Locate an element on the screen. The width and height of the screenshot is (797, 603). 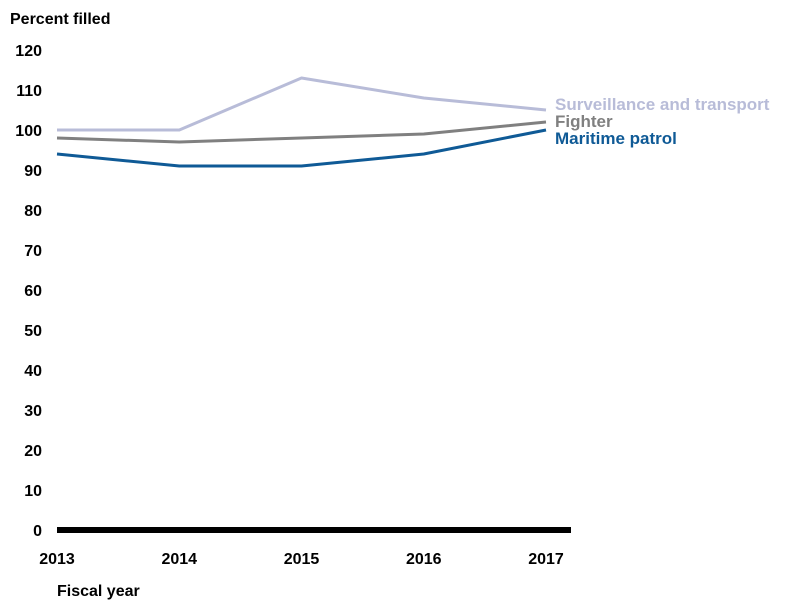
x-tick-label: 2016 is located at coordinates (424, 559).